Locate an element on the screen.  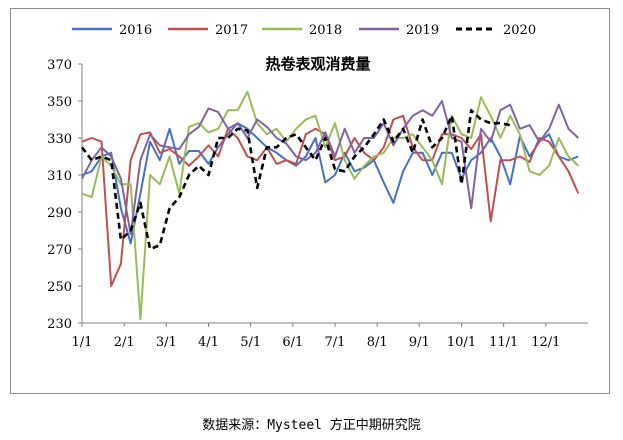
legend-label-2017: 2017 is located at coordinates (231, 30).